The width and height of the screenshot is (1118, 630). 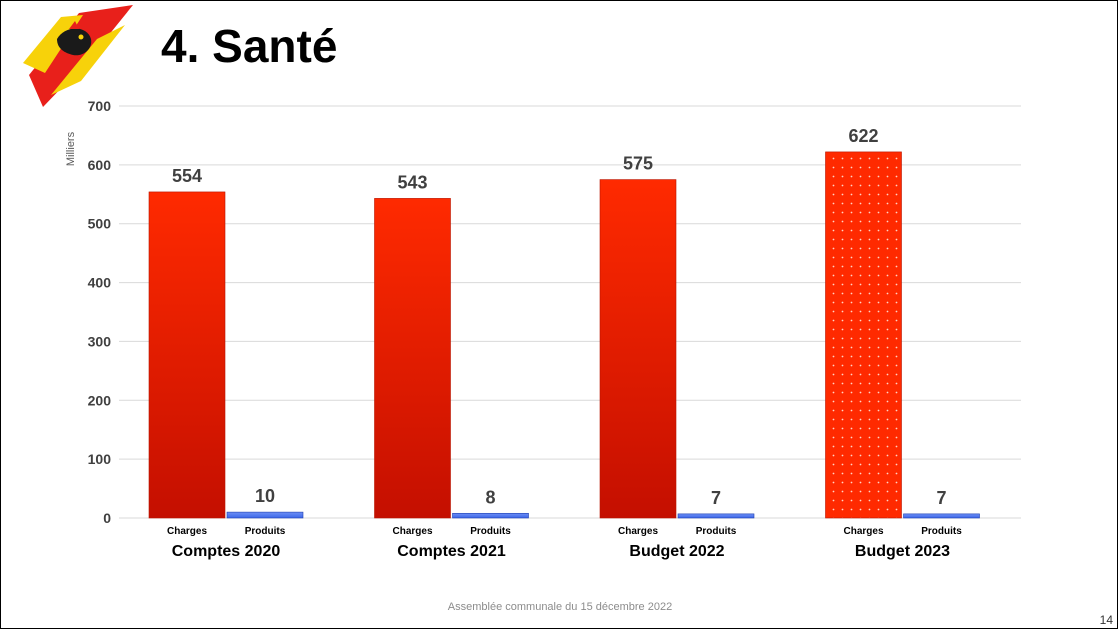 What do you see at coordinates (187, 176) in the screenshot?
I see `data-label-charges: 554` at bounding box center [187, 176].